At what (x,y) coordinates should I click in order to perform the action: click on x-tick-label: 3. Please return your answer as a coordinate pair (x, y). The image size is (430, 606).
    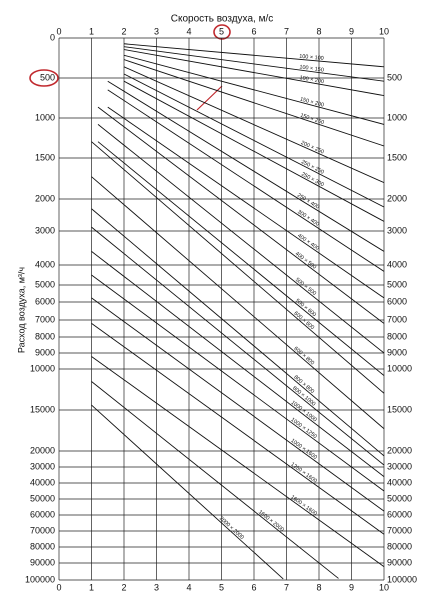
    Looking at the image, I should click on (156, 587).